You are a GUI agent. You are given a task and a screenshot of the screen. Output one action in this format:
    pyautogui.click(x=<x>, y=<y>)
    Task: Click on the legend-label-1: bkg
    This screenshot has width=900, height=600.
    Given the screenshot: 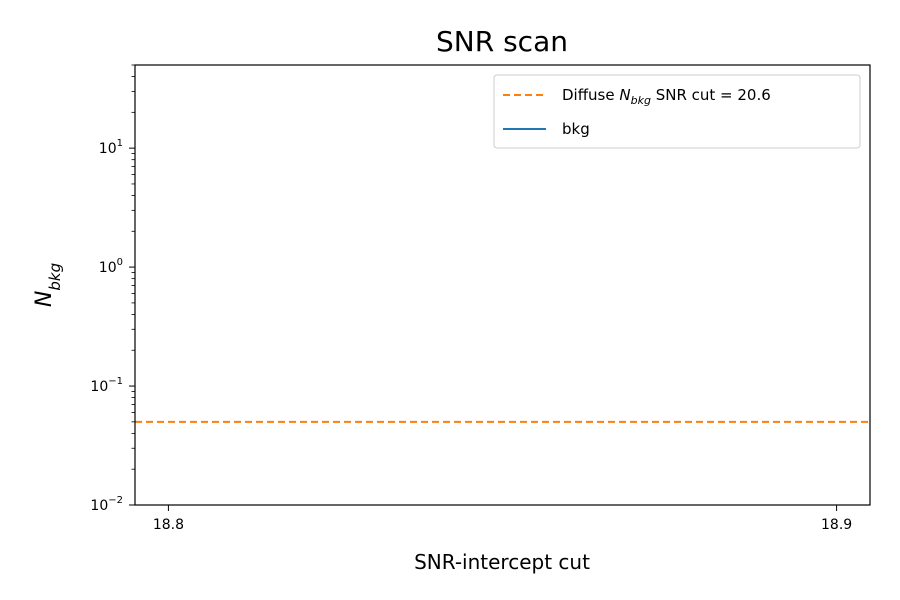 What is the action you would take?
    pyautogui.click(x=576, y=129)
    